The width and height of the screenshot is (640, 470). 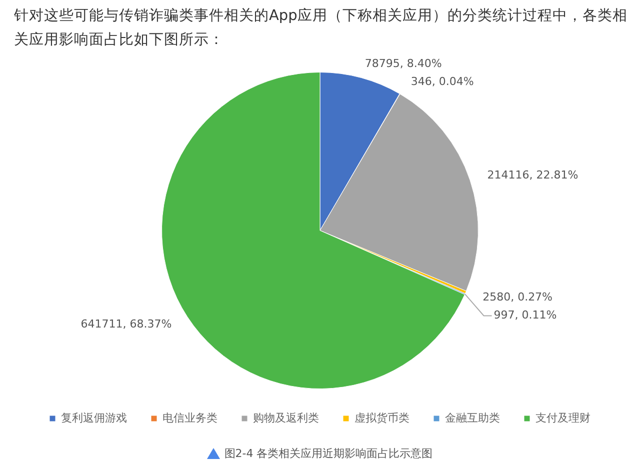 What do you see at coordinates (328, 453) in the screenshot?
I see `caption: 图2-4 各类相关应用近期影响面占比示意图` at bounding box center [328, 453].